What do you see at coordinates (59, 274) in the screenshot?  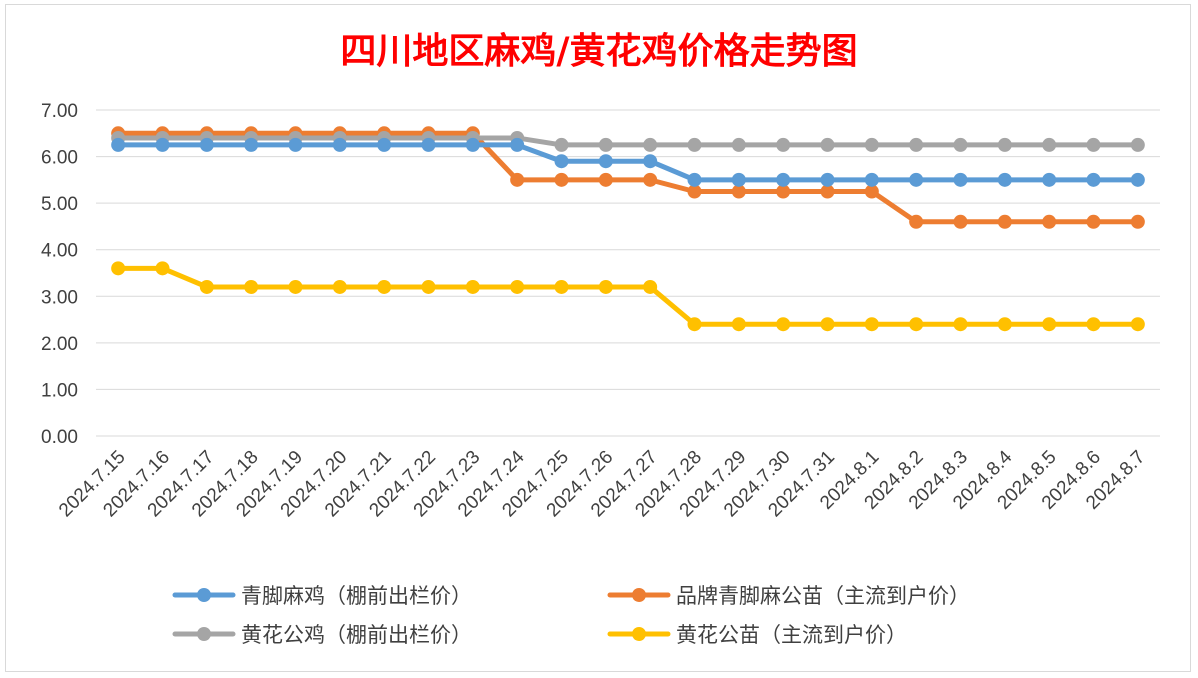 I see `y-axis-labels: 0.00 1.00 2.00 3.00 4.00 5.00 6.00 7.00` at bounding box center [59, 274].